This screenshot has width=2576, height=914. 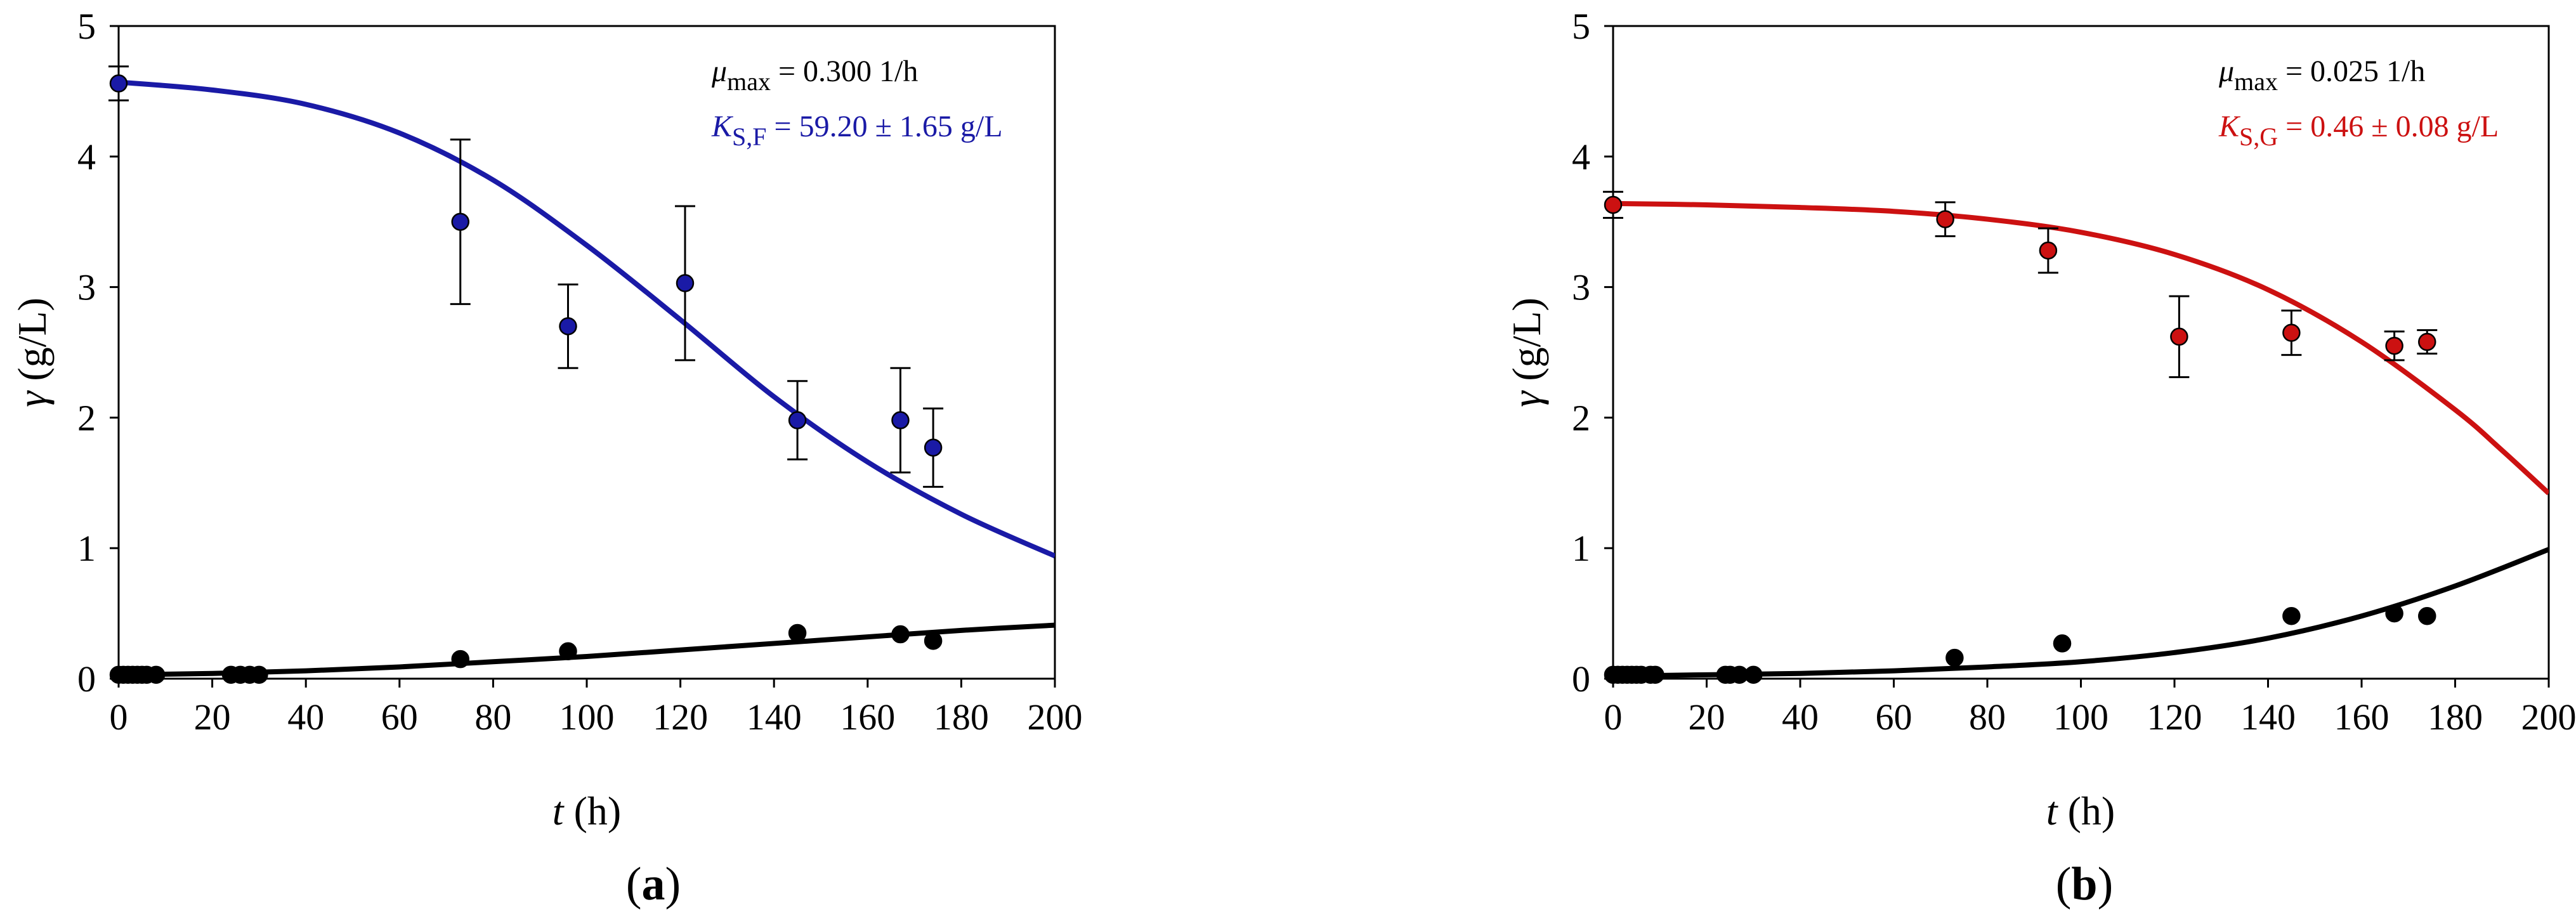 I want to click on panel-label-letter: a, so click(x=654, y=884).